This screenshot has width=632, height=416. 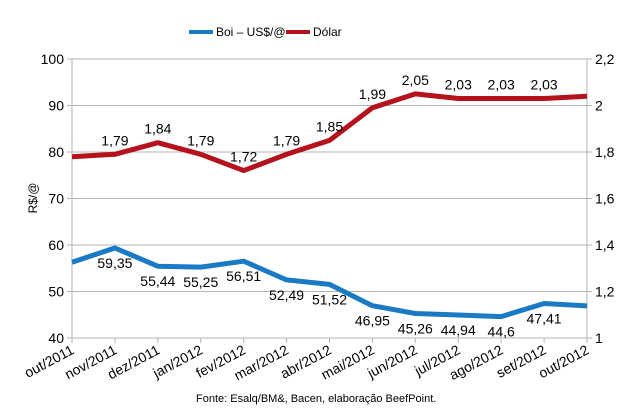 What do you see at coordinates (605, 245) in the screenshot?
I see `y2-tick-label: 1,4` at bounding box center [605, 245].